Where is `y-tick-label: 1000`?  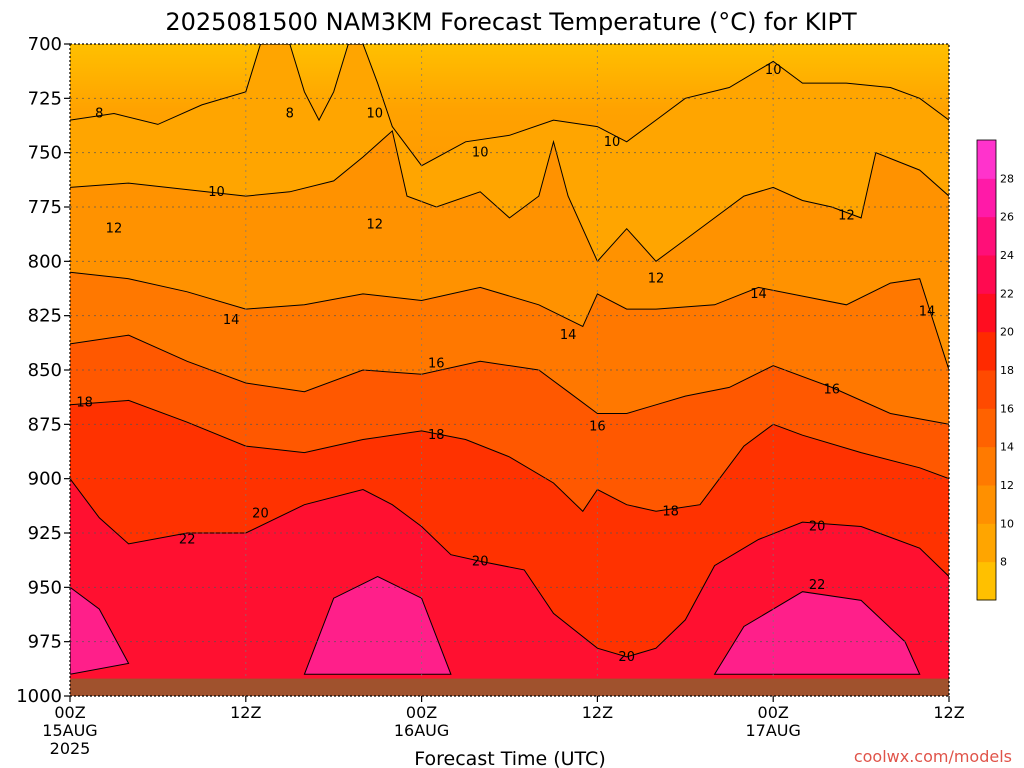 y-tick-label: 1000 is located at coordinates (39, 696).